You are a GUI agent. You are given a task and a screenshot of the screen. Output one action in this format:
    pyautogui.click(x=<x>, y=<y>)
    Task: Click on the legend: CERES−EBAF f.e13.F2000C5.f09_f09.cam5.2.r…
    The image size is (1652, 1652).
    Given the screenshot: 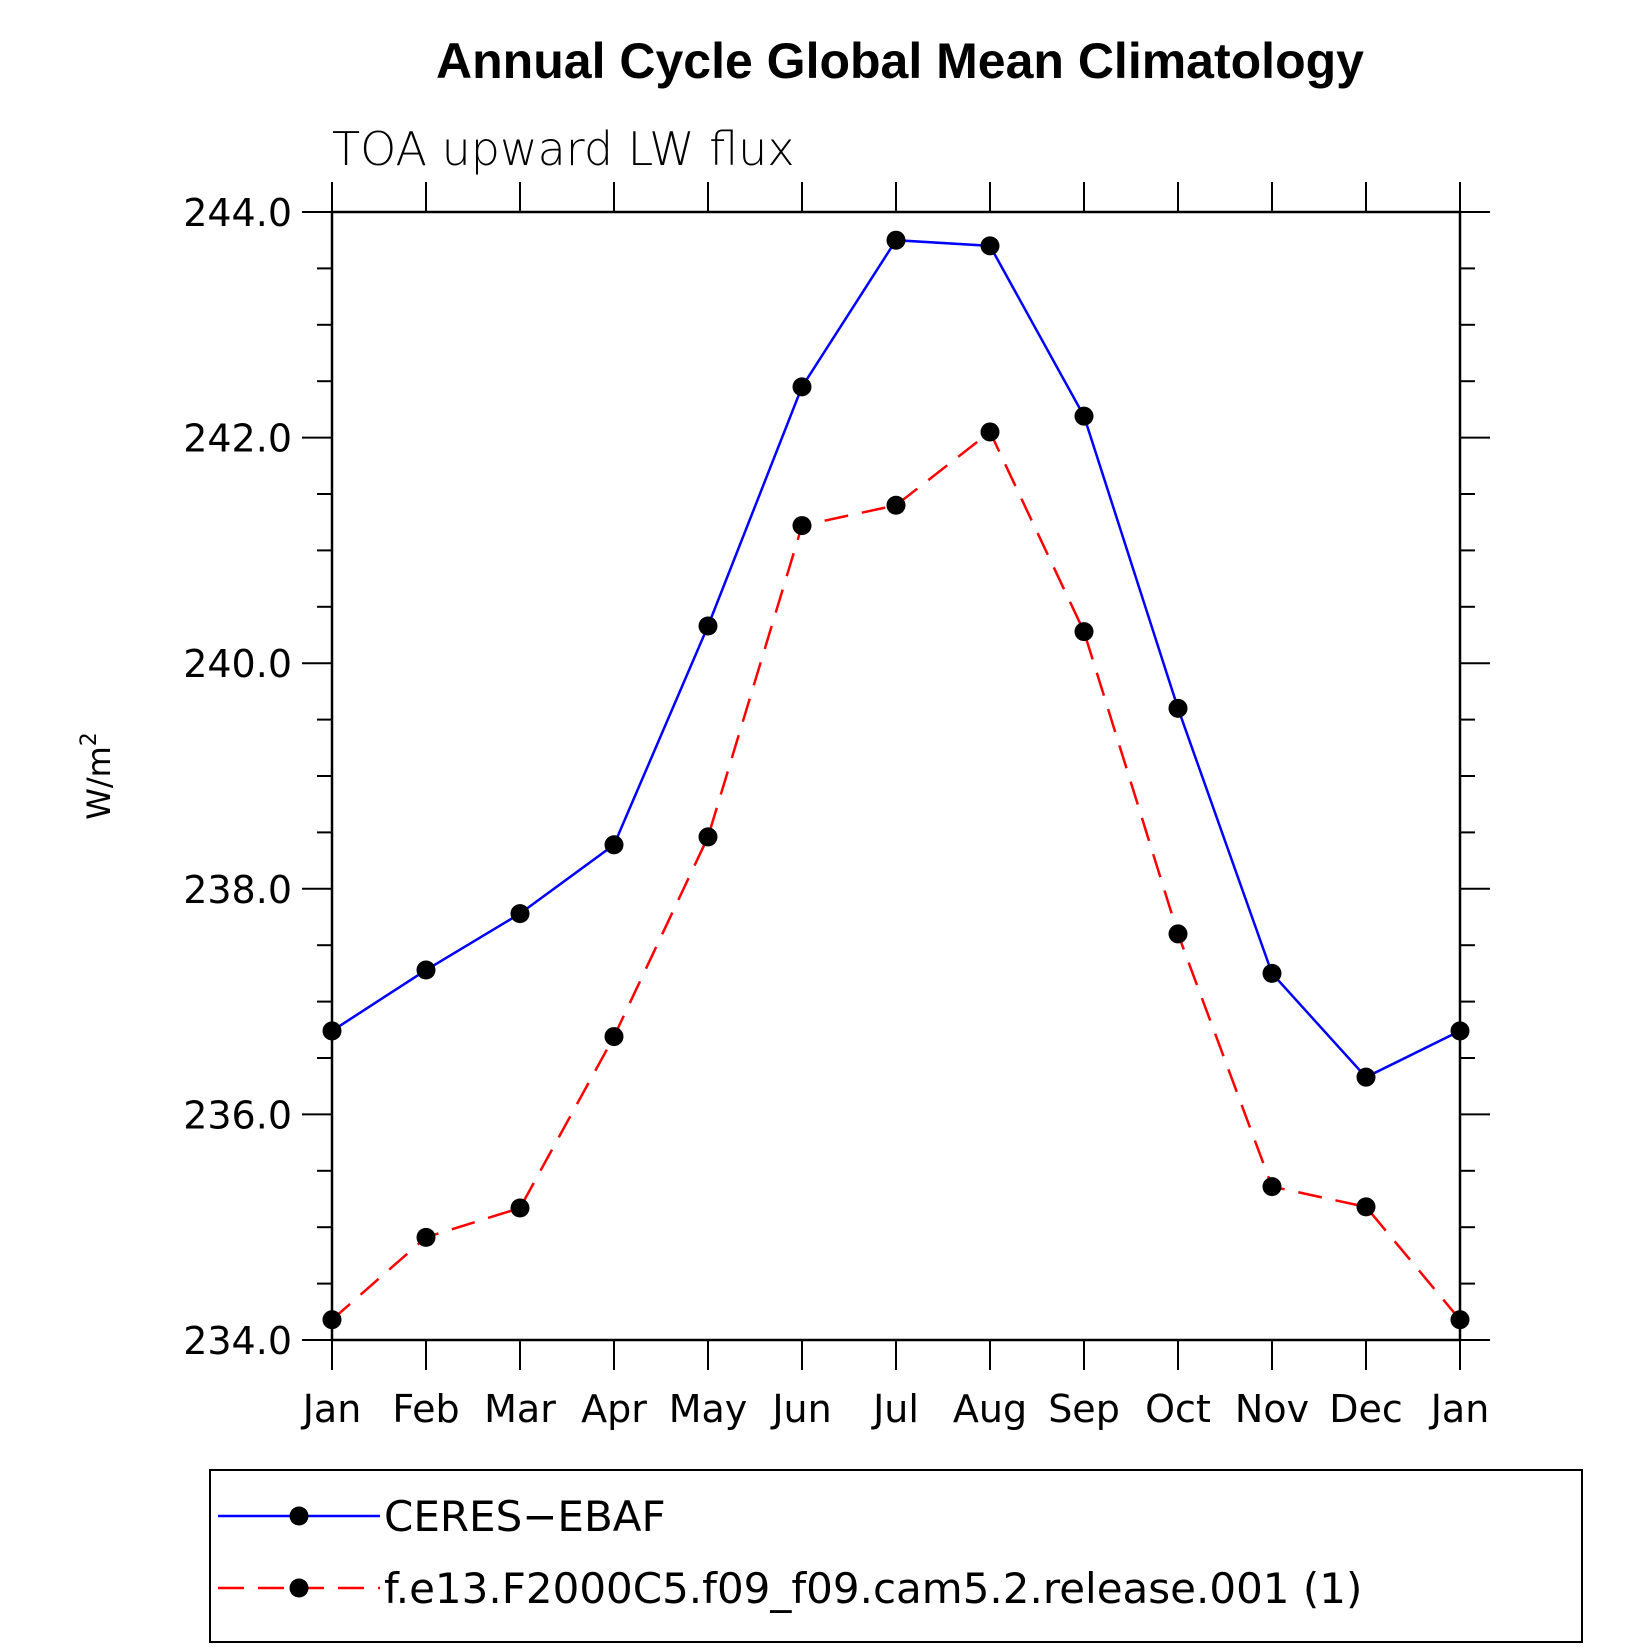 What is the action you would take?
    pyautogui.click(x=896, y=1556)
    